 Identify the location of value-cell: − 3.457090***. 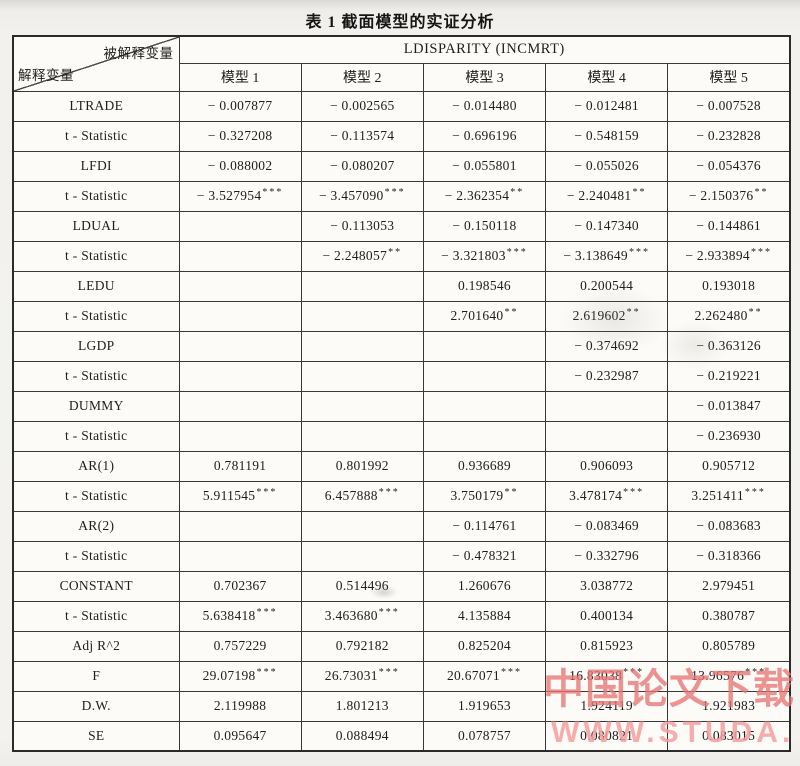
(362, 196).